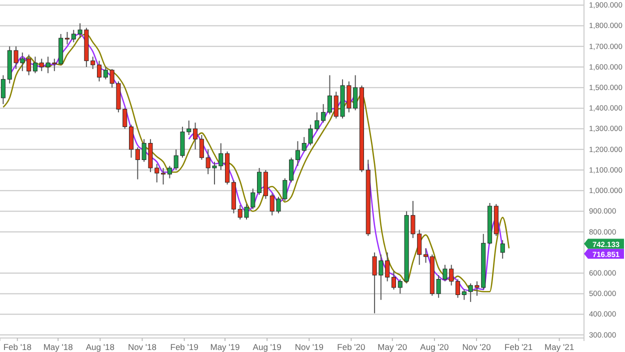 This screenshot has width=625, height=352. Describe the element at coordinates (477, 347) in the screenshot. I see `x-tick-label: Nov '20` at that location.